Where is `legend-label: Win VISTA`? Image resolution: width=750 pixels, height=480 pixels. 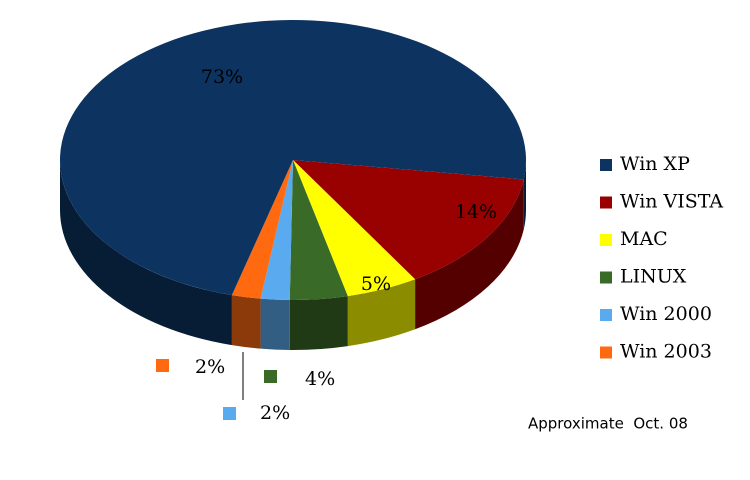 legend-label: Win VISTA is located at coordinates (671, 202).